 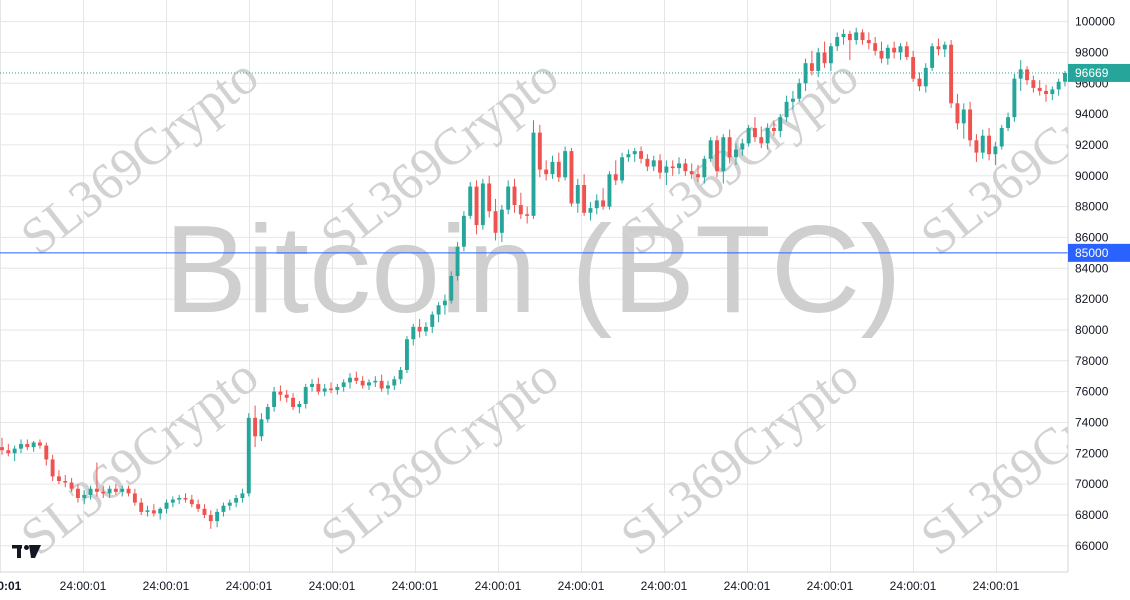 I want to click on tradingview-logo-icon, so click(x=26, y=551).